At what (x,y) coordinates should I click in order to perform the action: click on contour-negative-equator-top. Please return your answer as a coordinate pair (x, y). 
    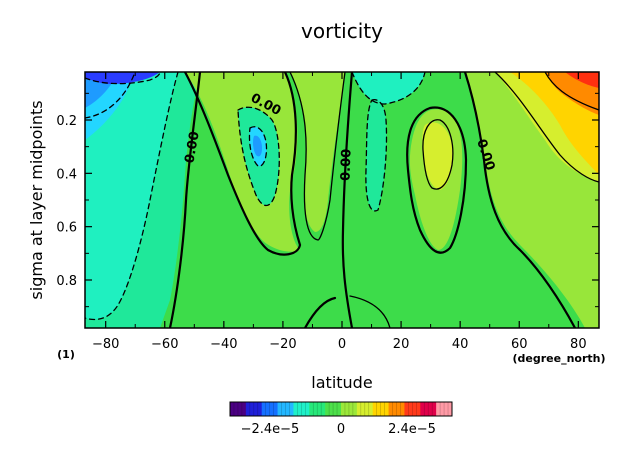
    Looking at the image, I should click on (388, 88).